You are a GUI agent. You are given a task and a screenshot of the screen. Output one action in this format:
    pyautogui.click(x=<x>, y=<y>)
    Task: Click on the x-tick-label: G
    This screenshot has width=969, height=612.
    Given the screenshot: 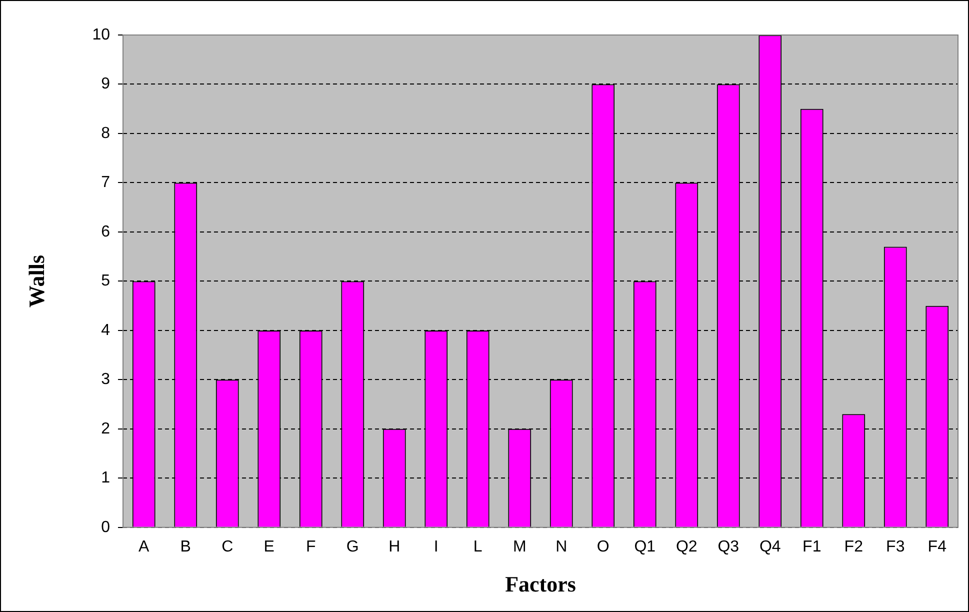 What is the action you would take?
    pyautogui.click(x=352, y=547)
    